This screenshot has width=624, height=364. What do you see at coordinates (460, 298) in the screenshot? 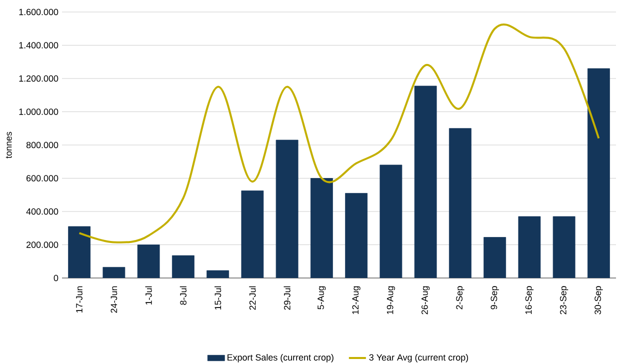
I see `x-tick-label: 2-Sep` at bounding box center [460, 298].